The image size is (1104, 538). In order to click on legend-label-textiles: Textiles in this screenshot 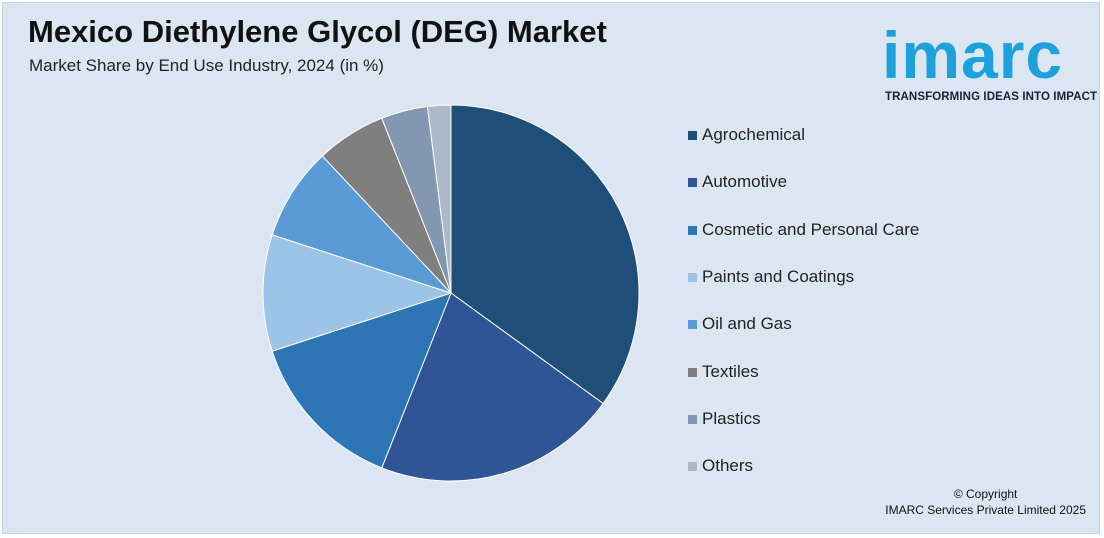, I will do `click(730, 371)`.